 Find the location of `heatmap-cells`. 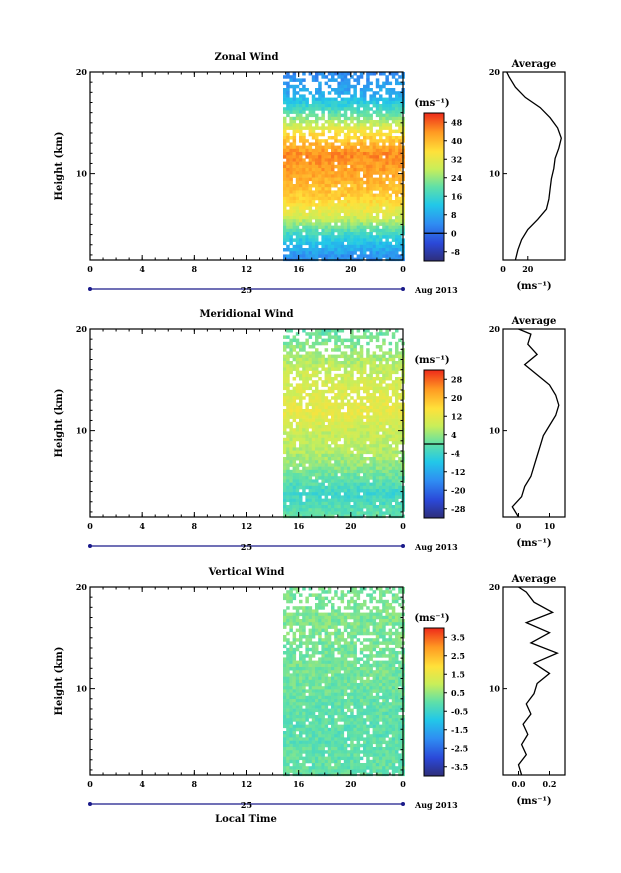

heatmap-cells is located at coordinates (344, 167).